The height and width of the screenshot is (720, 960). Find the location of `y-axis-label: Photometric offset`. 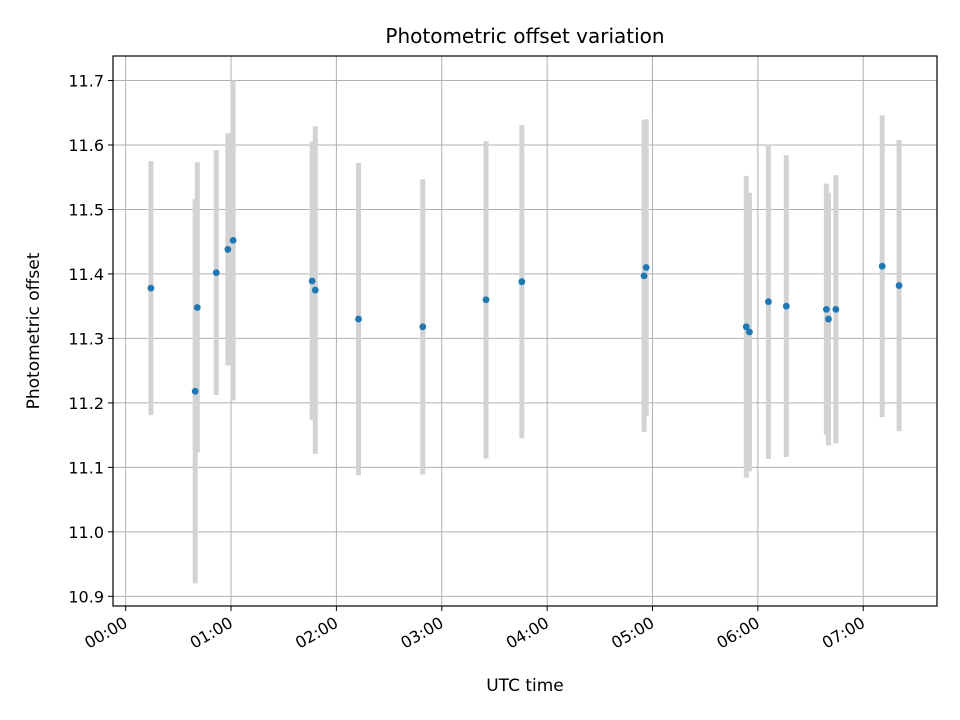

y-axis-label: Photometric offset is located at coordinates (34, 330).